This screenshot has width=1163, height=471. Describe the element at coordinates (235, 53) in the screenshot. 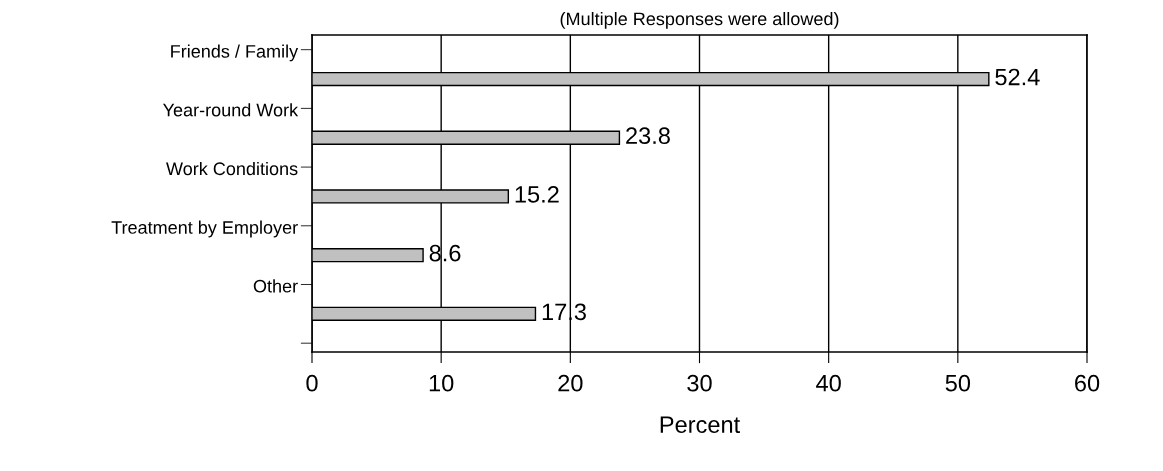

I see `y-tick-label: Friends / Family` at that location.